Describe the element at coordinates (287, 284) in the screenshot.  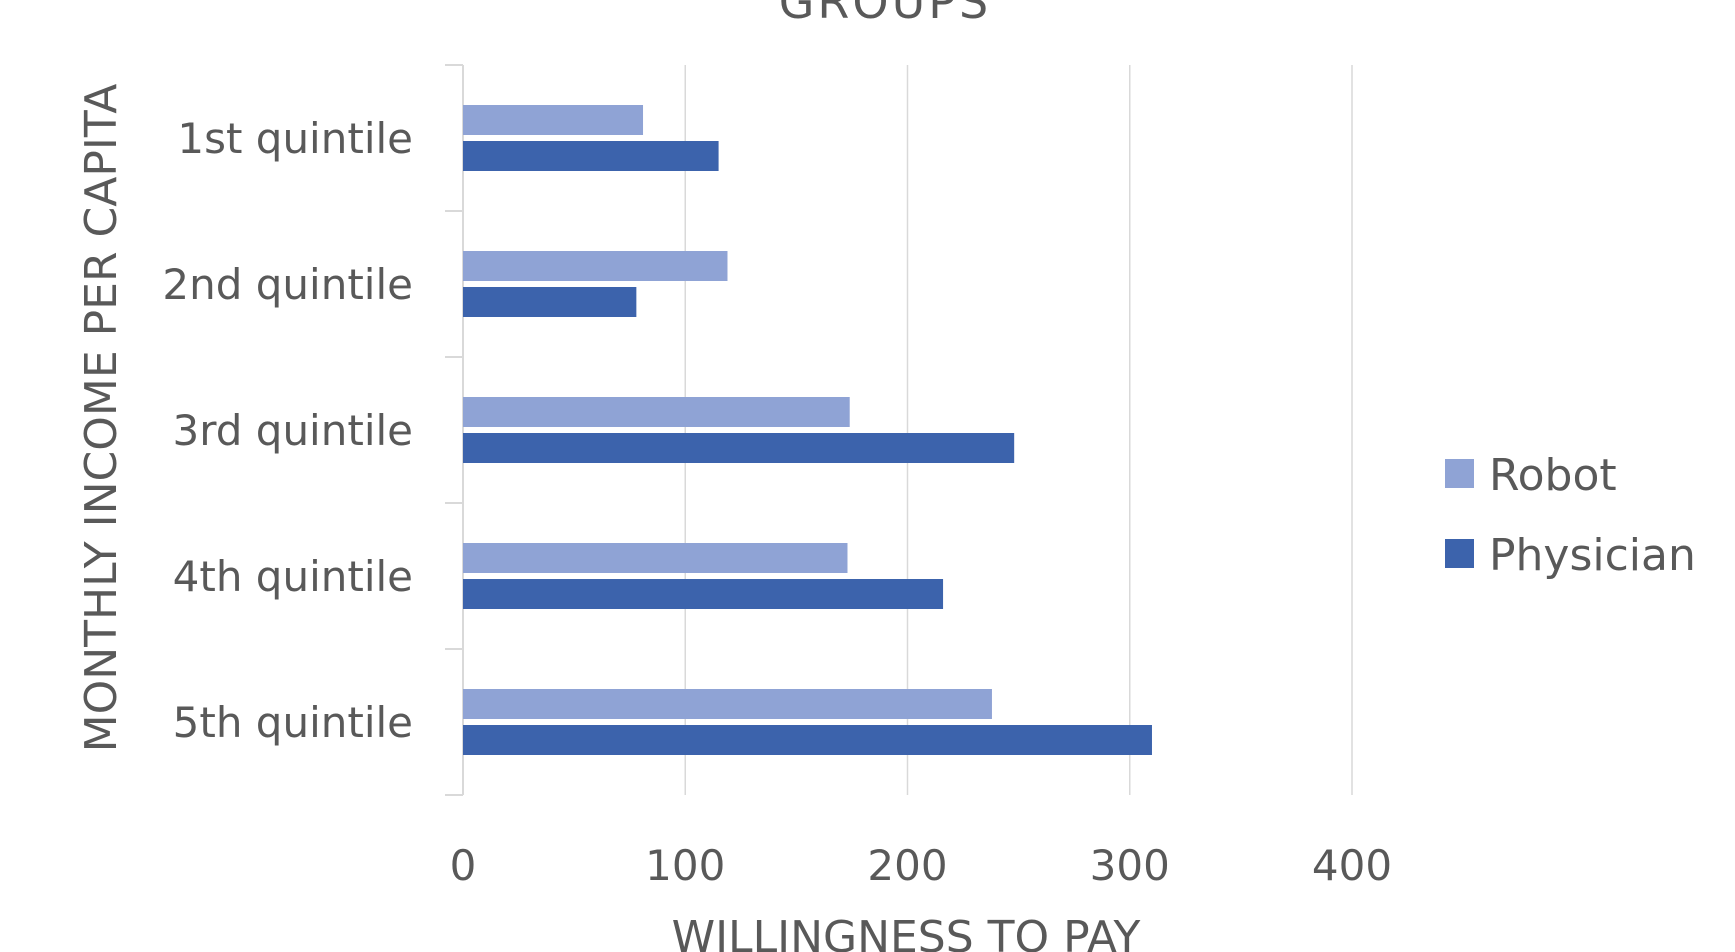
I see `category-label: 2nd quintile` at that location.